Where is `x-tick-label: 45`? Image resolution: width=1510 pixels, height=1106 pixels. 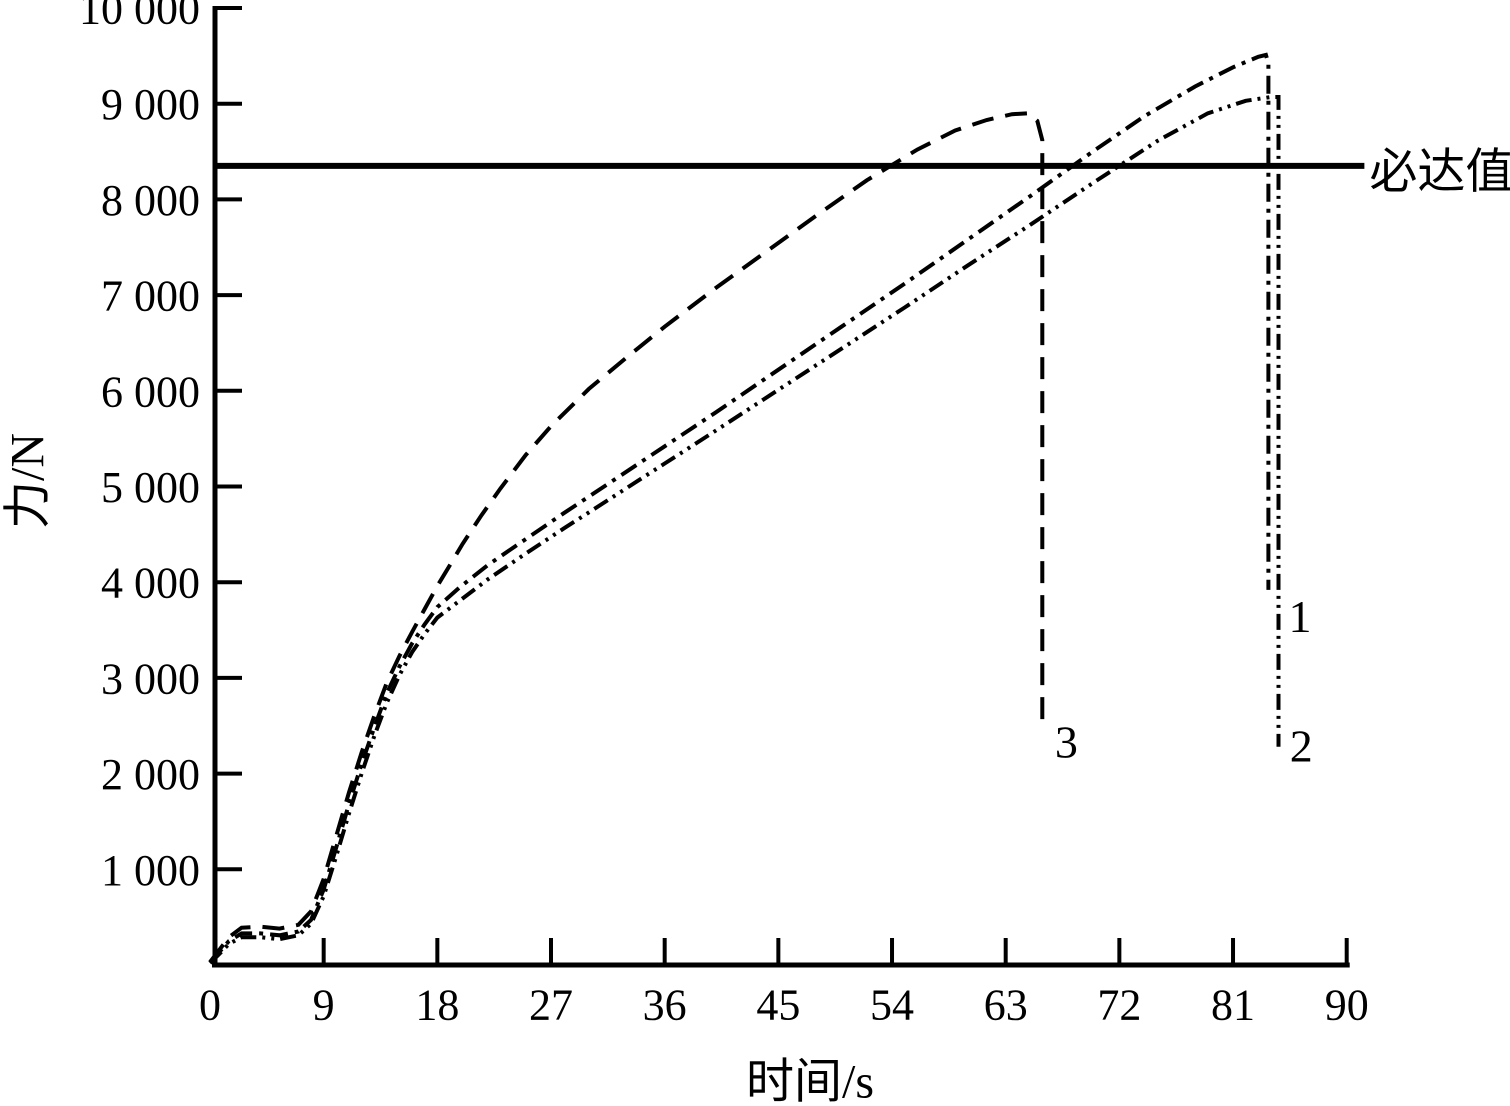
x-tick-label: 45 is located at coordinates (778, 1005).